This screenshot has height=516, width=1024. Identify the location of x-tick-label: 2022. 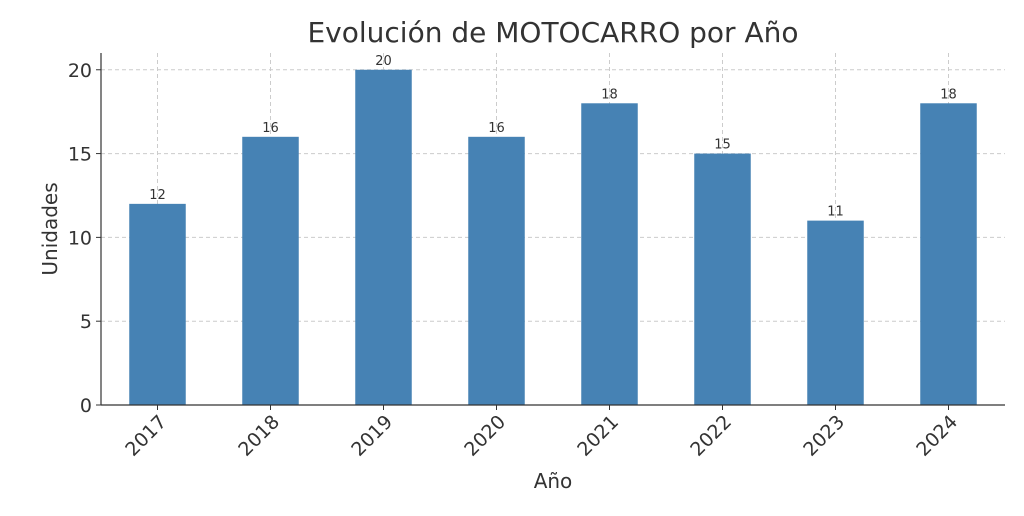
(711, 436).